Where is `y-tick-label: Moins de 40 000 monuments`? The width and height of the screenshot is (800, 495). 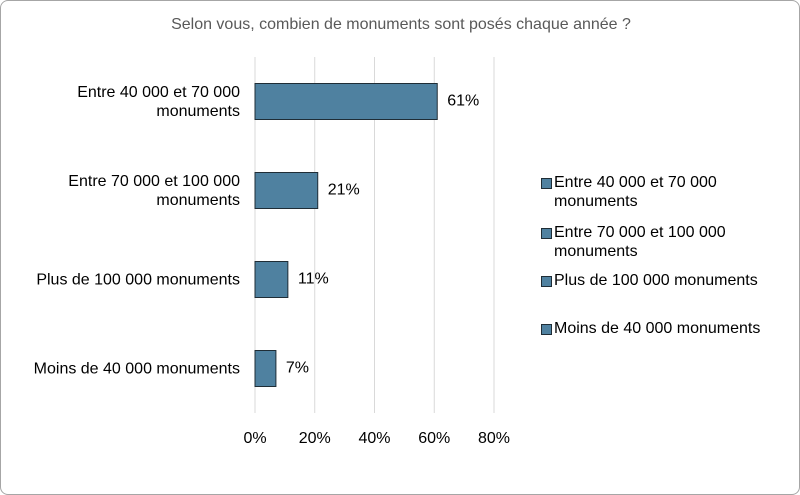 y-tick-label: Moins de 40 000 monuments is located at coordinates (136, 368).